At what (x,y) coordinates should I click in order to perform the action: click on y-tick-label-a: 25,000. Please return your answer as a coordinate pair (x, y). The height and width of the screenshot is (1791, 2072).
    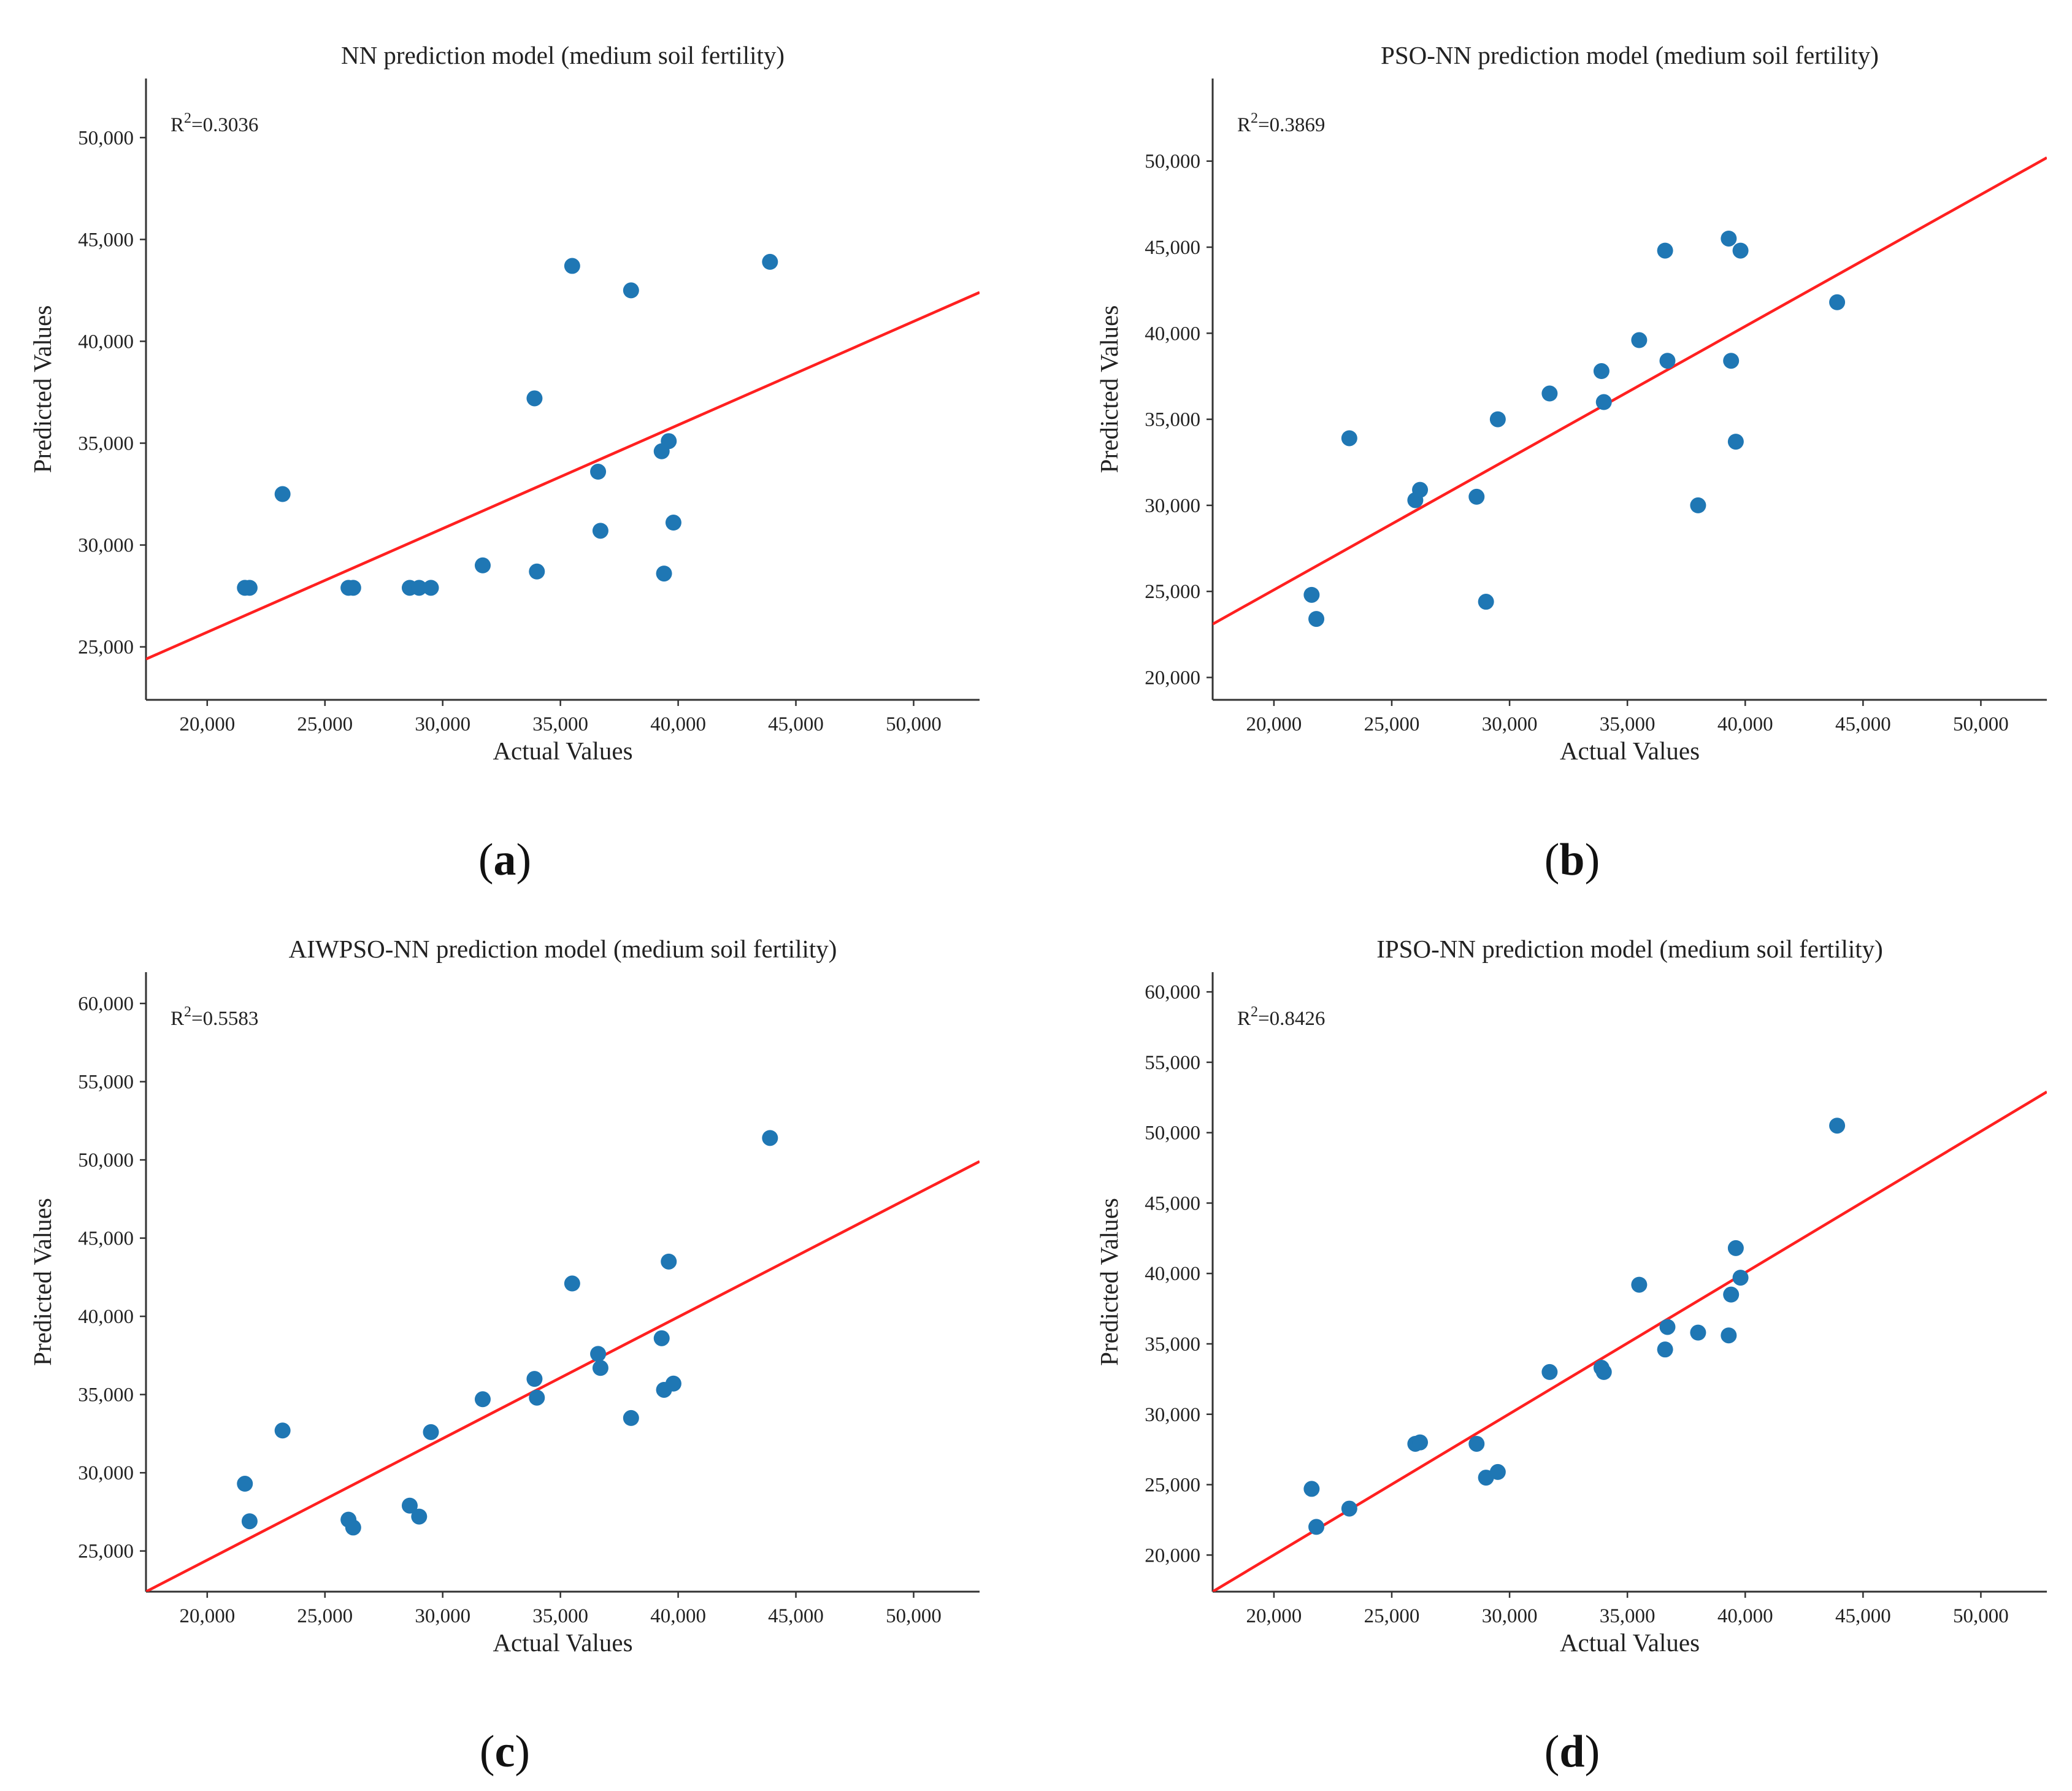
    Looking at the image, I should click on (106, 648).